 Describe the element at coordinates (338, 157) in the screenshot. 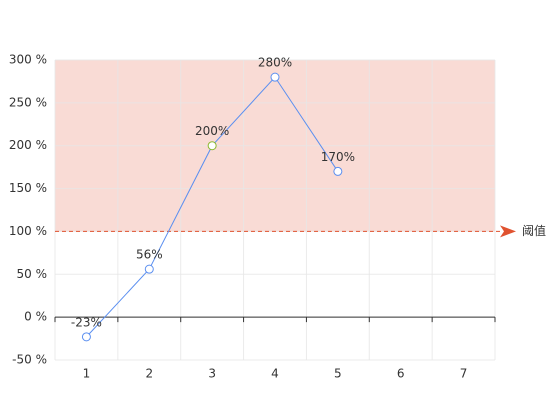

I see `data-label: 170%` at that location.